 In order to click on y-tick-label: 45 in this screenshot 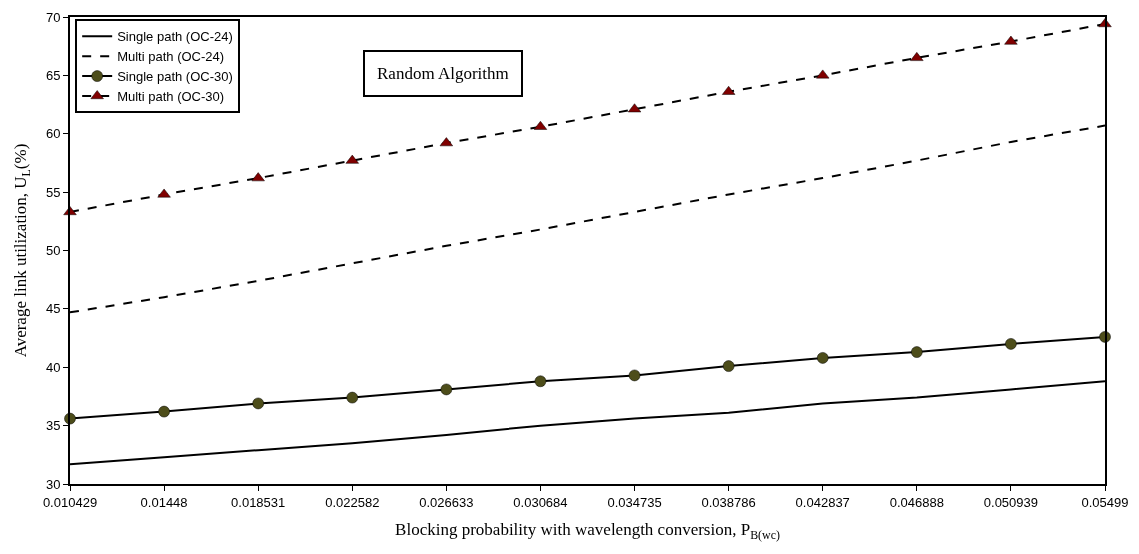, I will do `click(53, 309)`.